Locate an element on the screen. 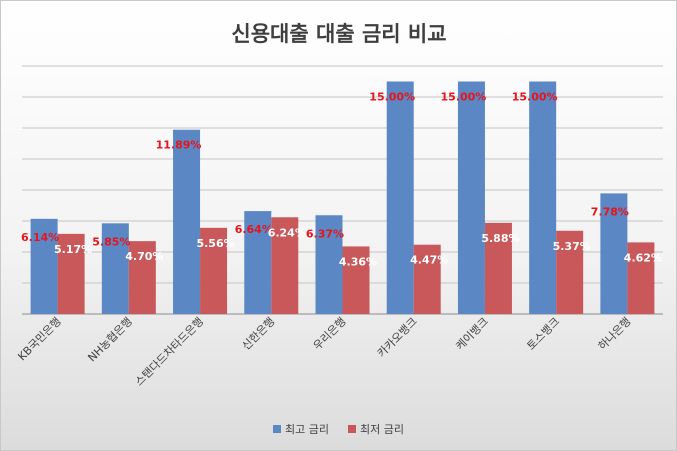 The width and height of the screenshot is (677, 451). x-tick-label: 스탠다드차타드은행 is located at coordinates (170, 352).